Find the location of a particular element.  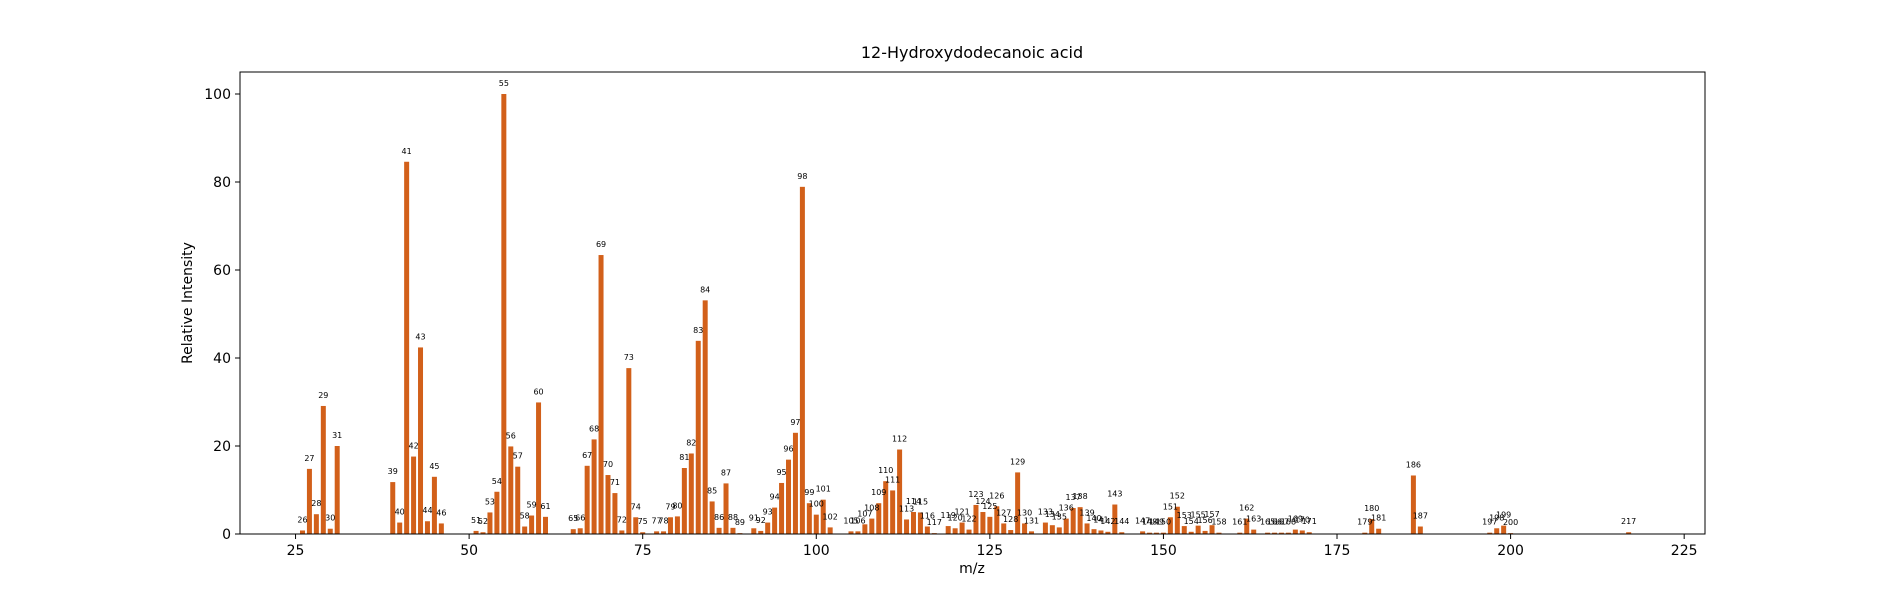

peak-label-133: 133 is located at coordinates (1045, 512).